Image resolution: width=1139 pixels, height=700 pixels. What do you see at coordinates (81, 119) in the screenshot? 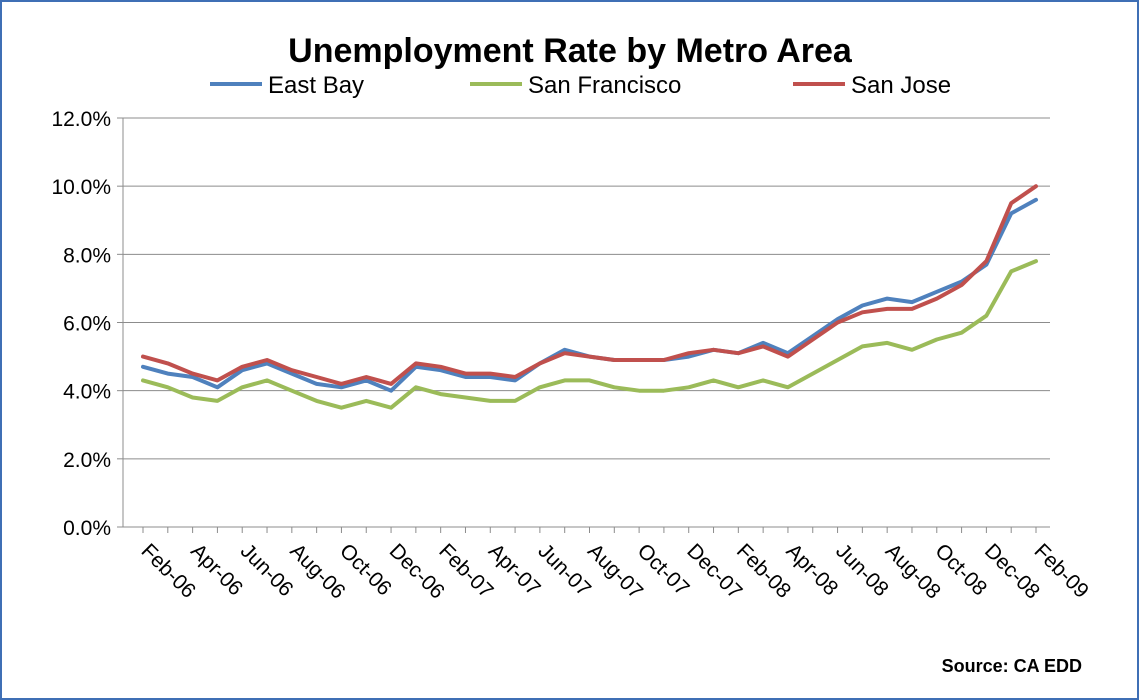
I see `y-tick-label: 12.0%` at bounding box center [81, 119].